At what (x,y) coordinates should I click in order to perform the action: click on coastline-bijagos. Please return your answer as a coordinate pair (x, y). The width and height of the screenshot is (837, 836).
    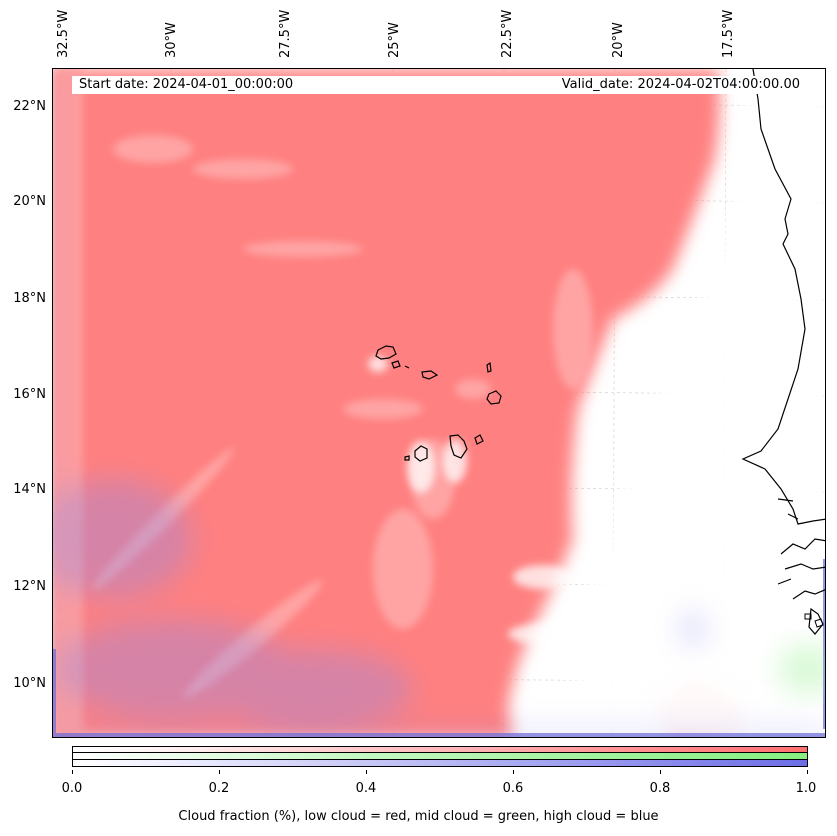
    Looking at the image, I should click on (814, 620).